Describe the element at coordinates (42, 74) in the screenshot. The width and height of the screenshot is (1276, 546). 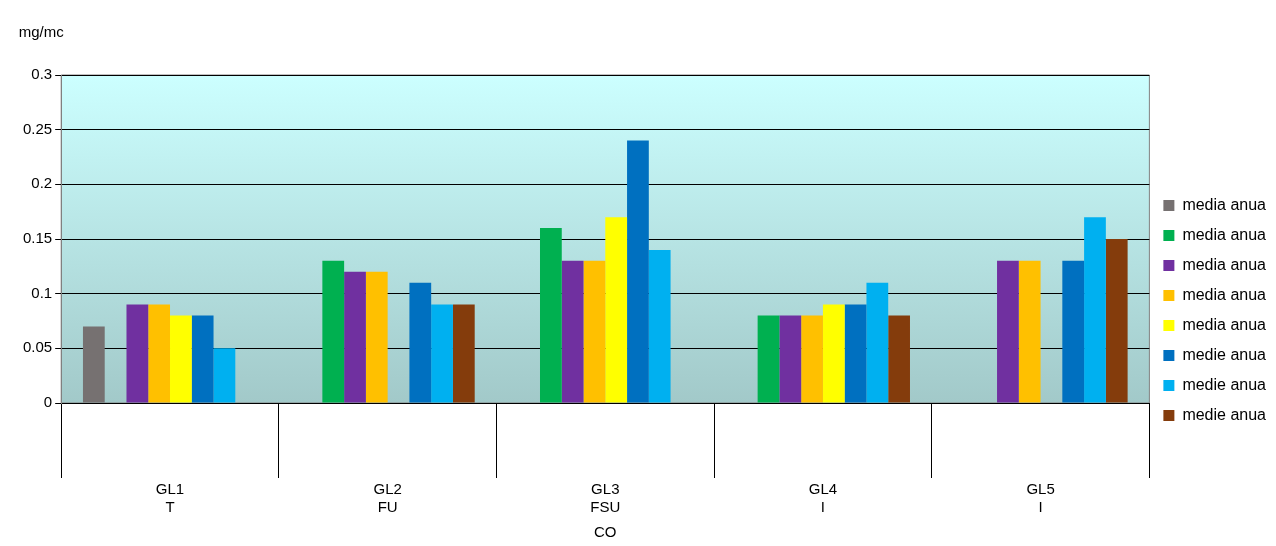
I see `y-tick-label: 0.3` at that location.